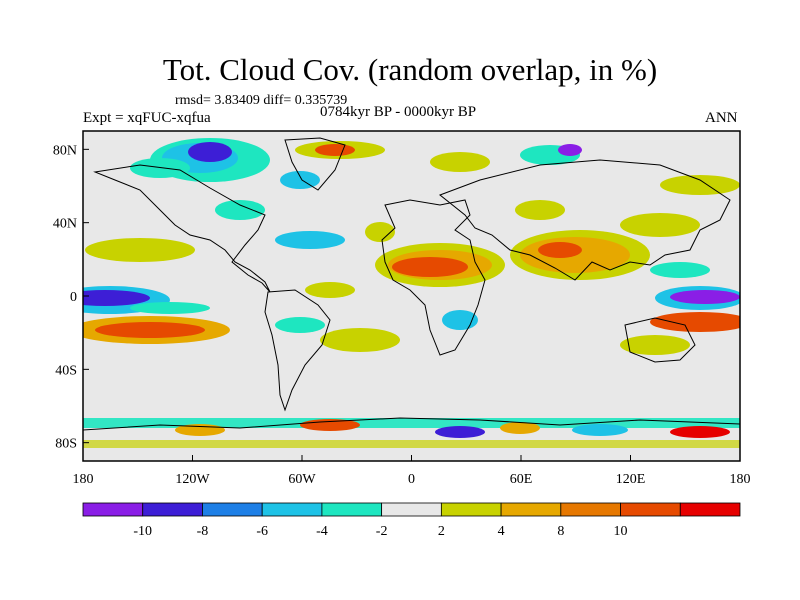 The width and height of the screenshot is (800, 600). Describe the element at coordinates (631, 479) in the screenshot. I see `lon-tick-label: 120E` at that location.